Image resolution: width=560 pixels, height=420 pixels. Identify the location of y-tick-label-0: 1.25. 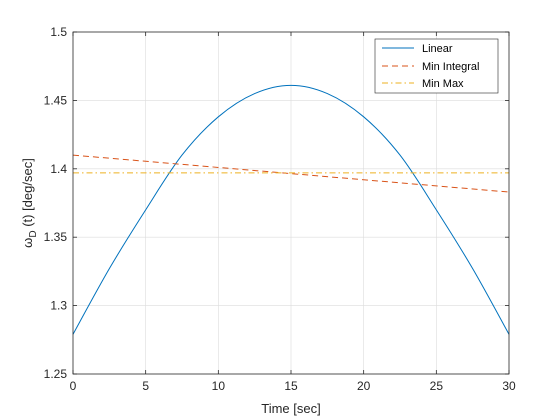
(56, 374).